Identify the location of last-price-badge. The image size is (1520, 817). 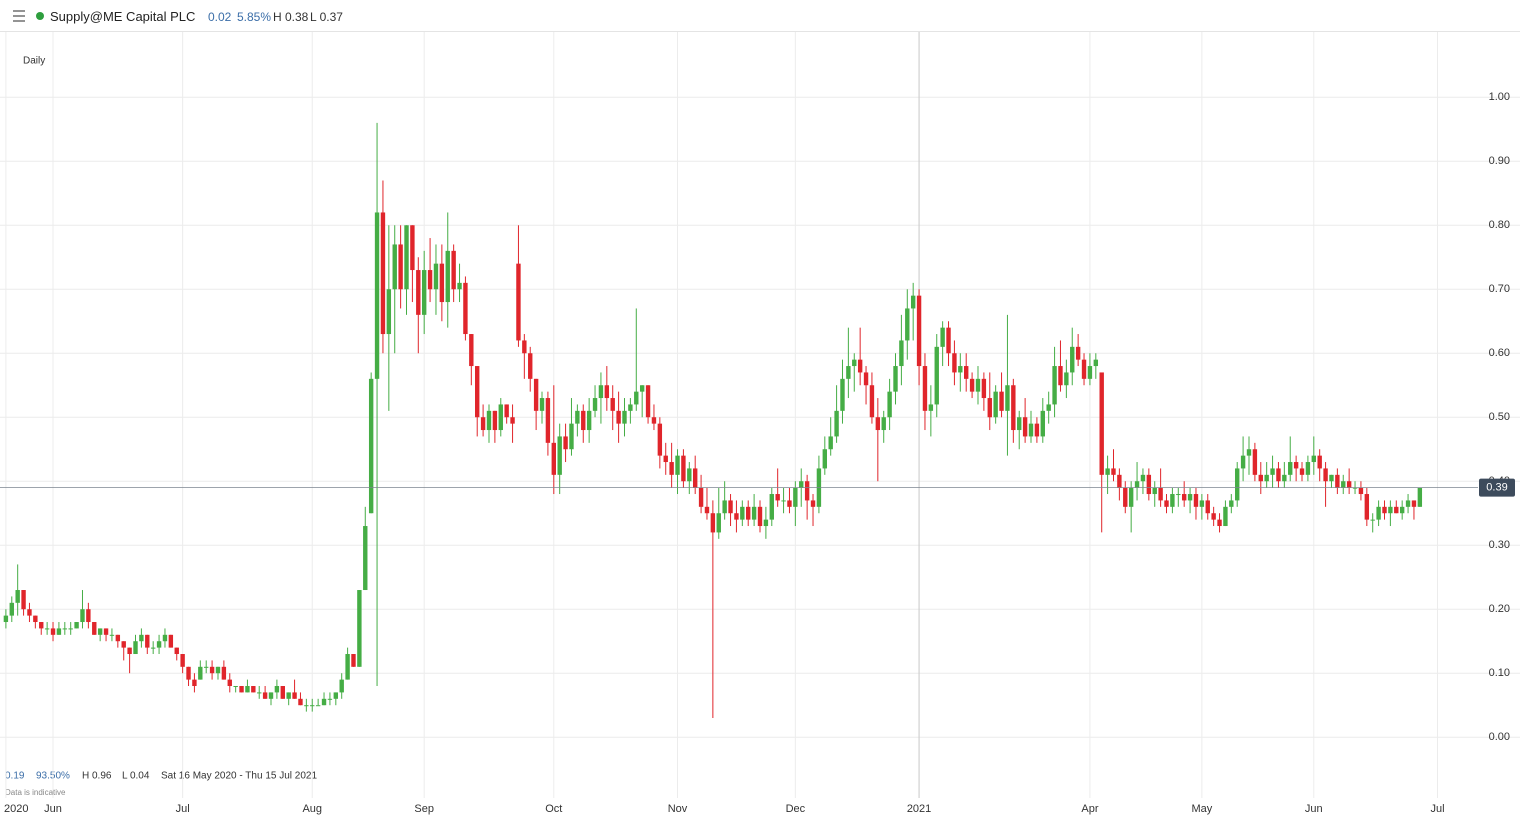
(1497, 487).